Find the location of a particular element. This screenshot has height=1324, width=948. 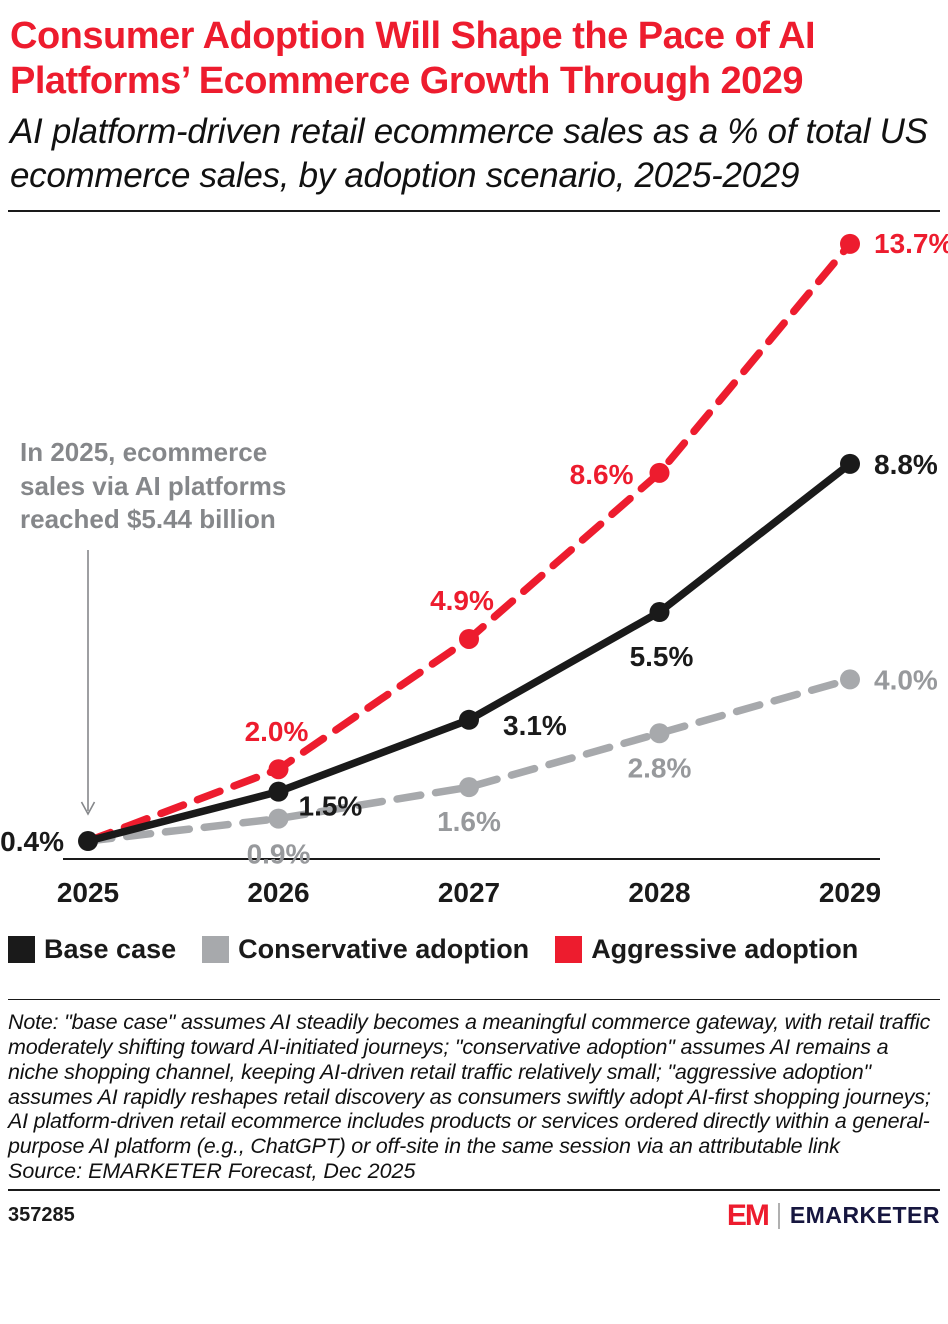

point-label: 8.8% is located at coordinates (906, 464).